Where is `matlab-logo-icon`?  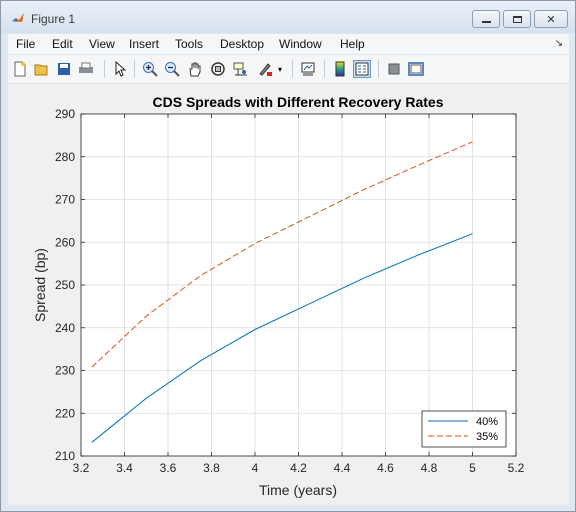 matlab-logo-icon is located at coordinates (18, 17).